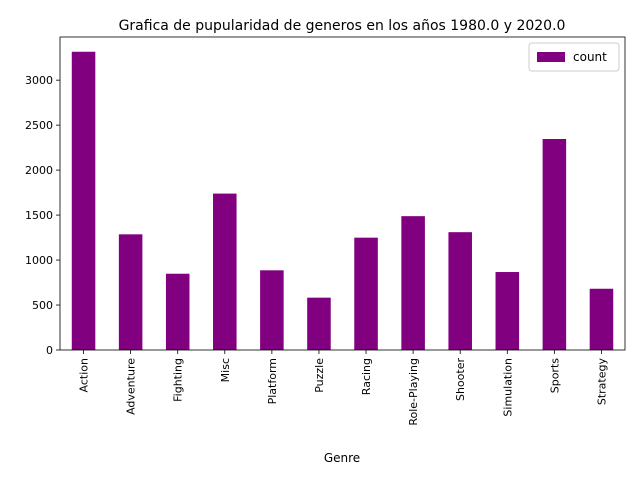 This screenshot has width=640, height=484. Describe the element at coordinates (366, 376) in the screenshot. I see `x-tick-label: Racing` at that location.